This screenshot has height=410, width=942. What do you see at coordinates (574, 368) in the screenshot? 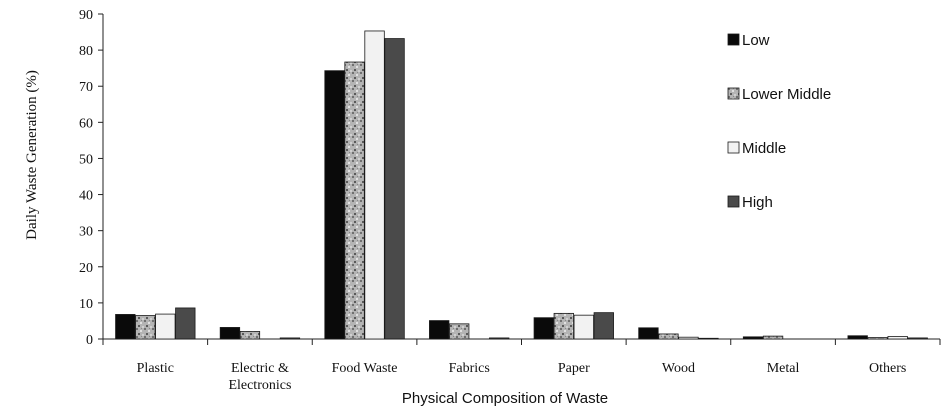
I see `x-tick-label: Paper` at bounding box center [574, 368].